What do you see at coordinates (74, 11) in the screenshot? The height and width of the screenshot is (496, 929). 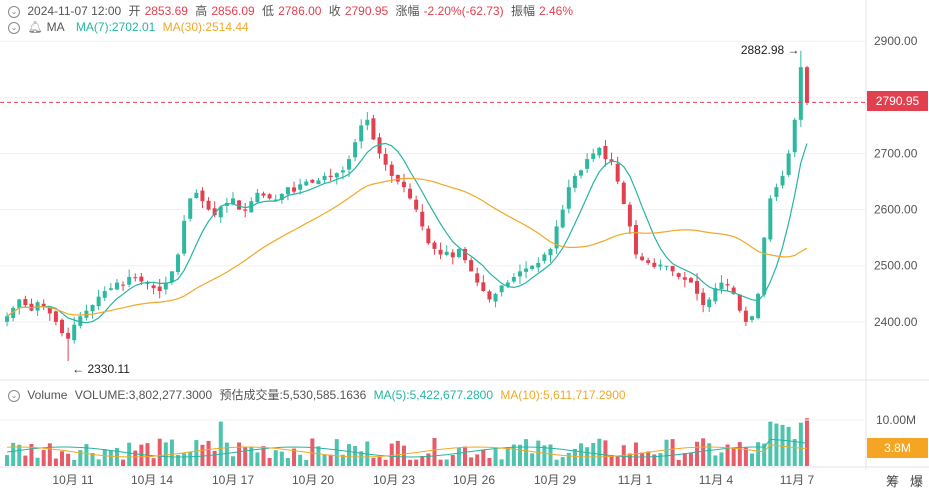 I see `header-datetime: 2024-11-07 12:00` at bounding box center [74, 11].